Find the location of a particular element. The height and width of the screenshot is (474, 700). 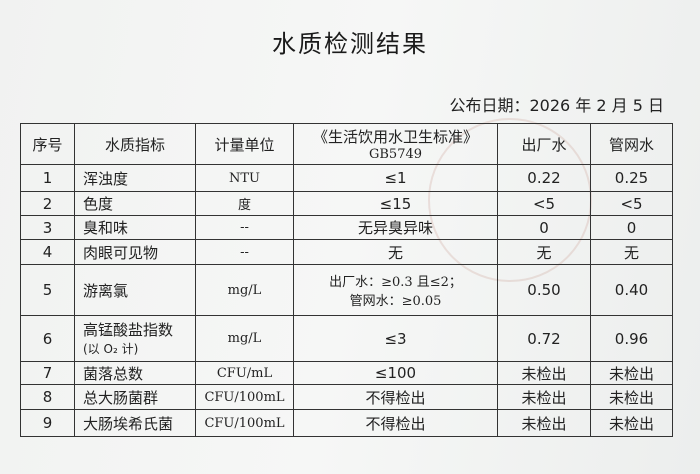

standard-value: ≤3 is located at coordinates (395, 338).